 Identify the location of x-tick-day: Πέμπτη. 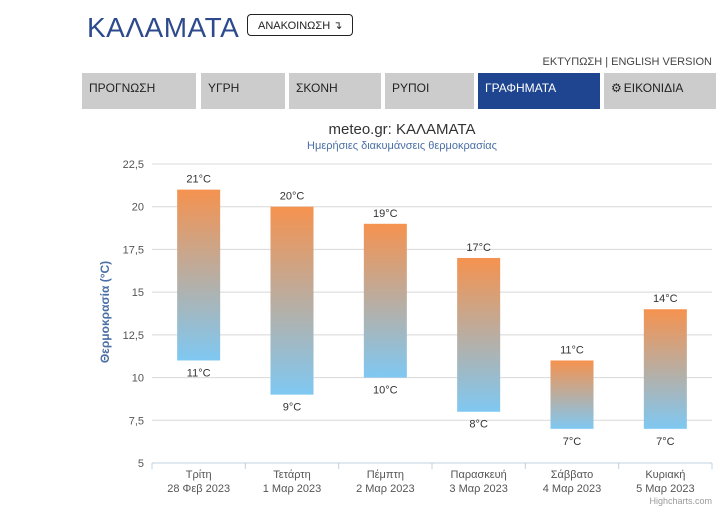
(385, 475).